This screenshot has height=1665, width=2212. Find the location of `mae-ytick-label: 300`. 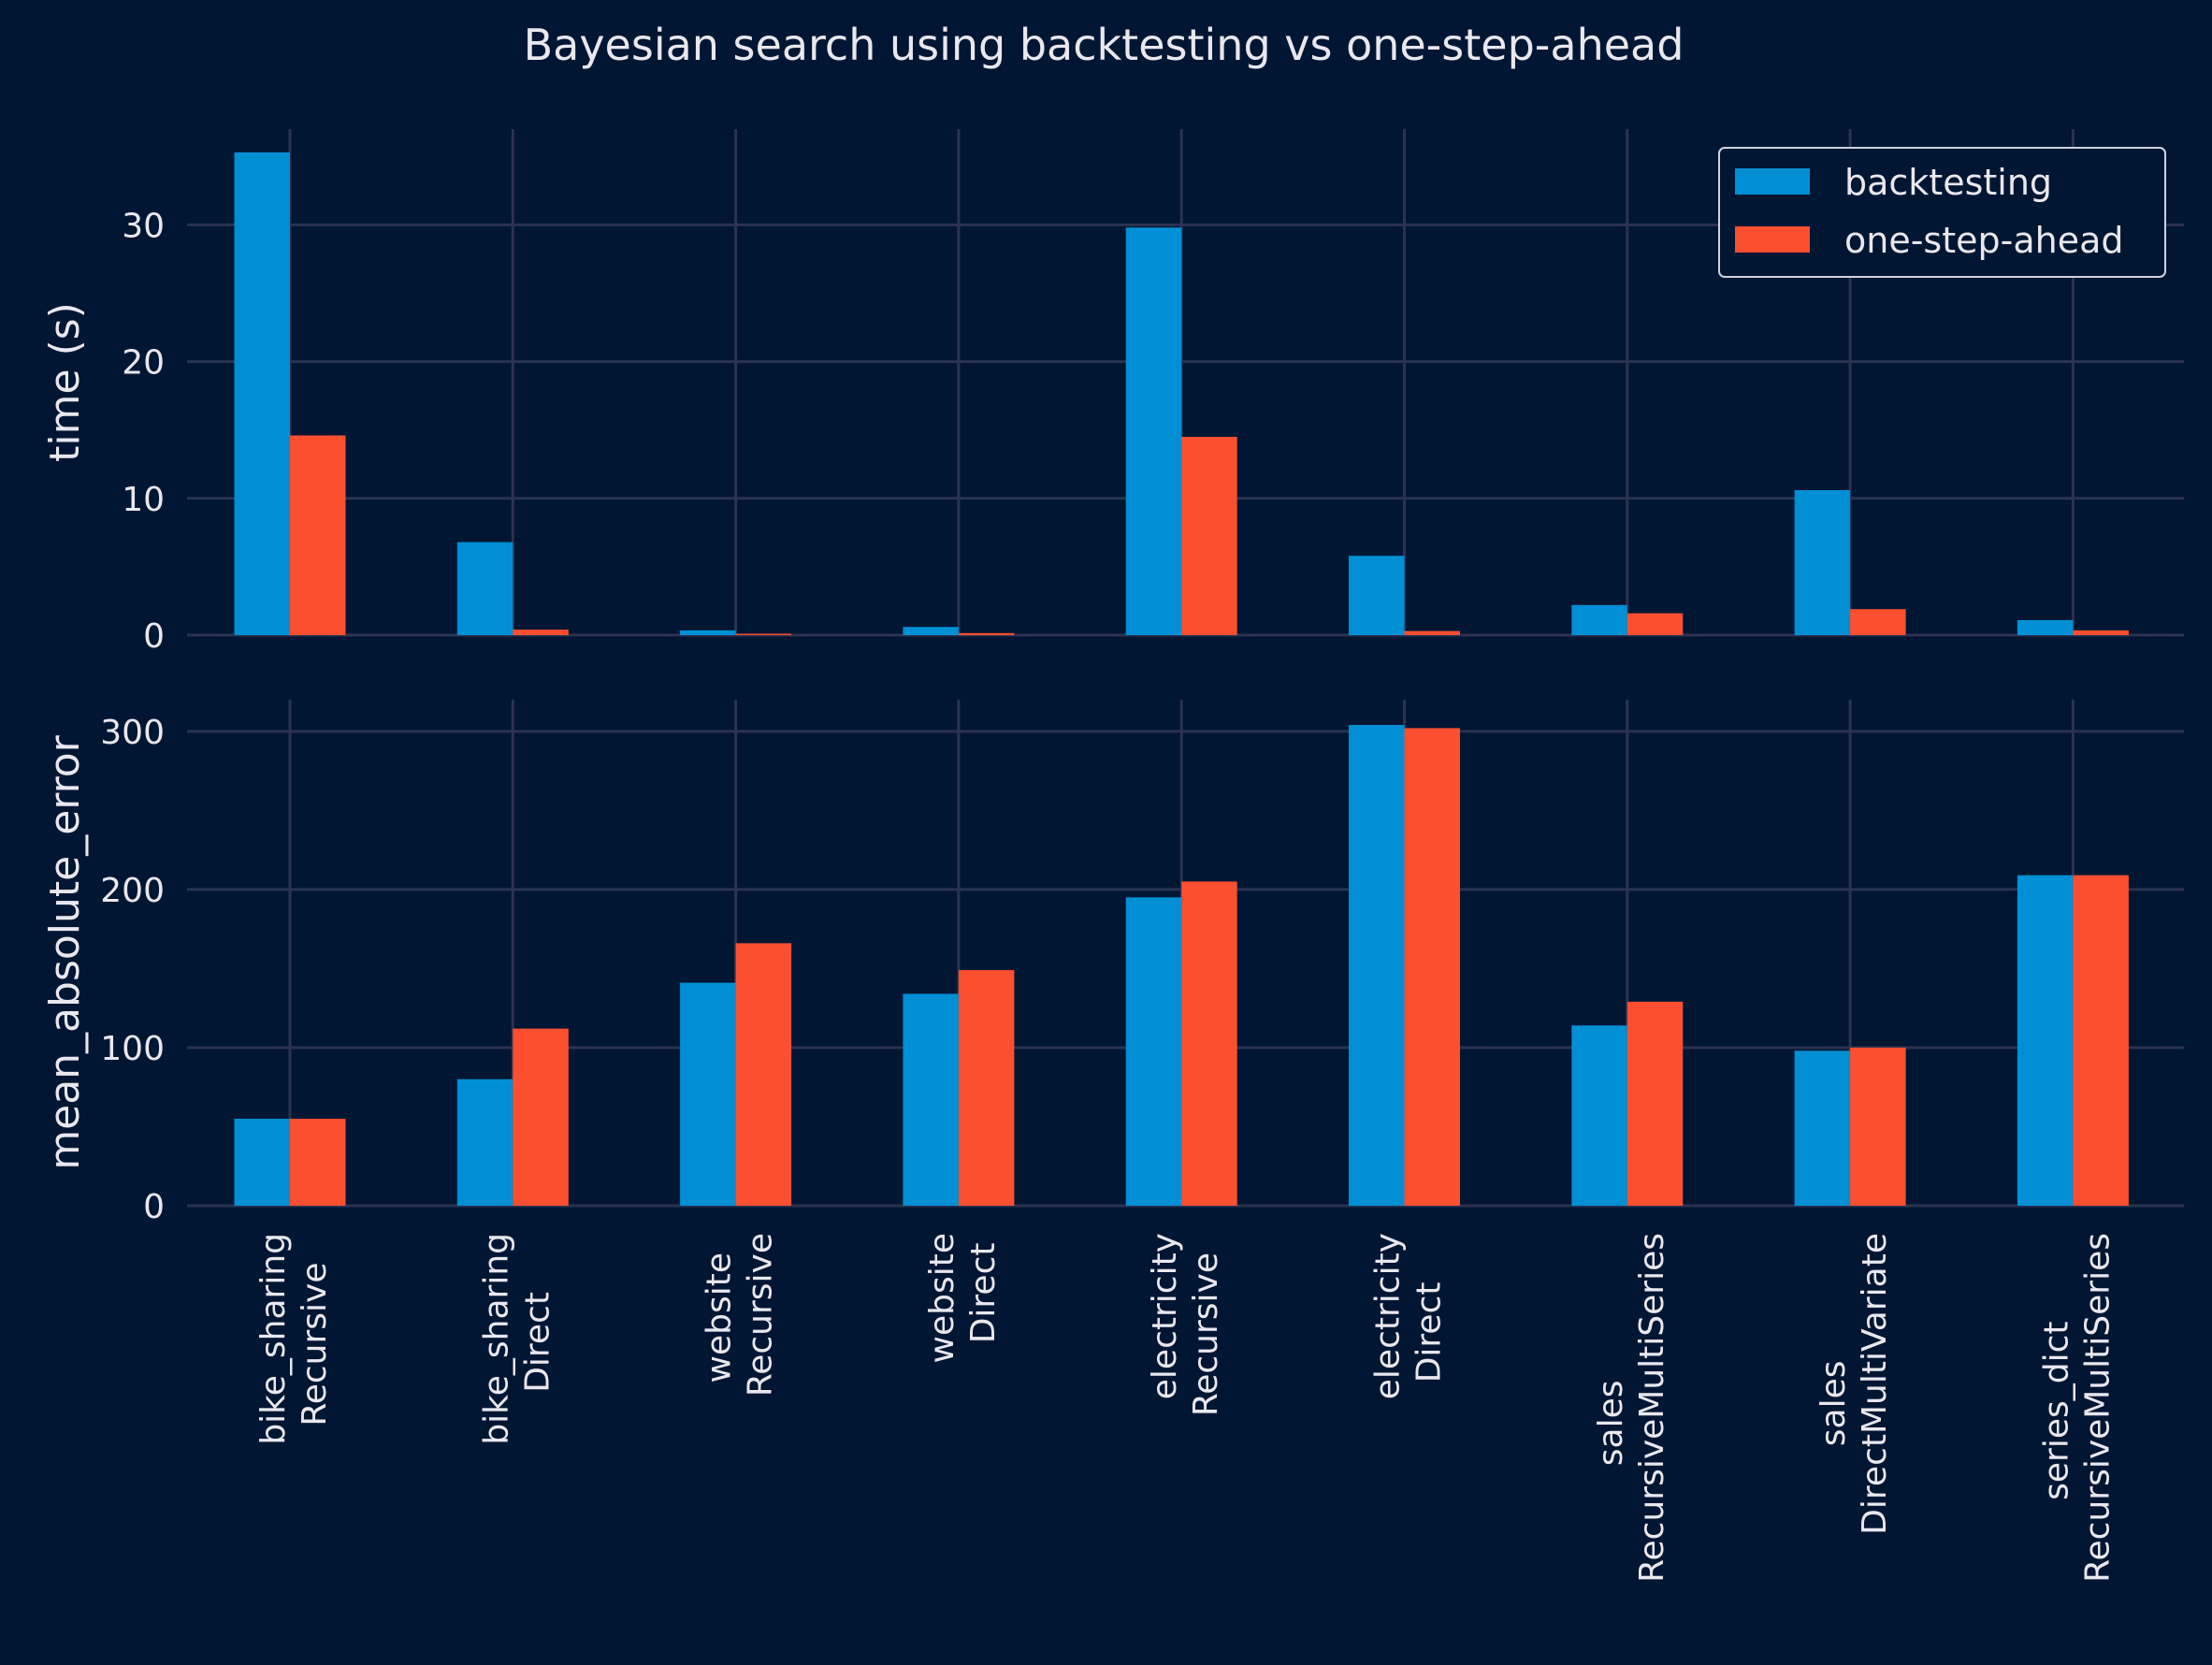

mae-ytick-label: 300 is located at coordinates (133, 733).